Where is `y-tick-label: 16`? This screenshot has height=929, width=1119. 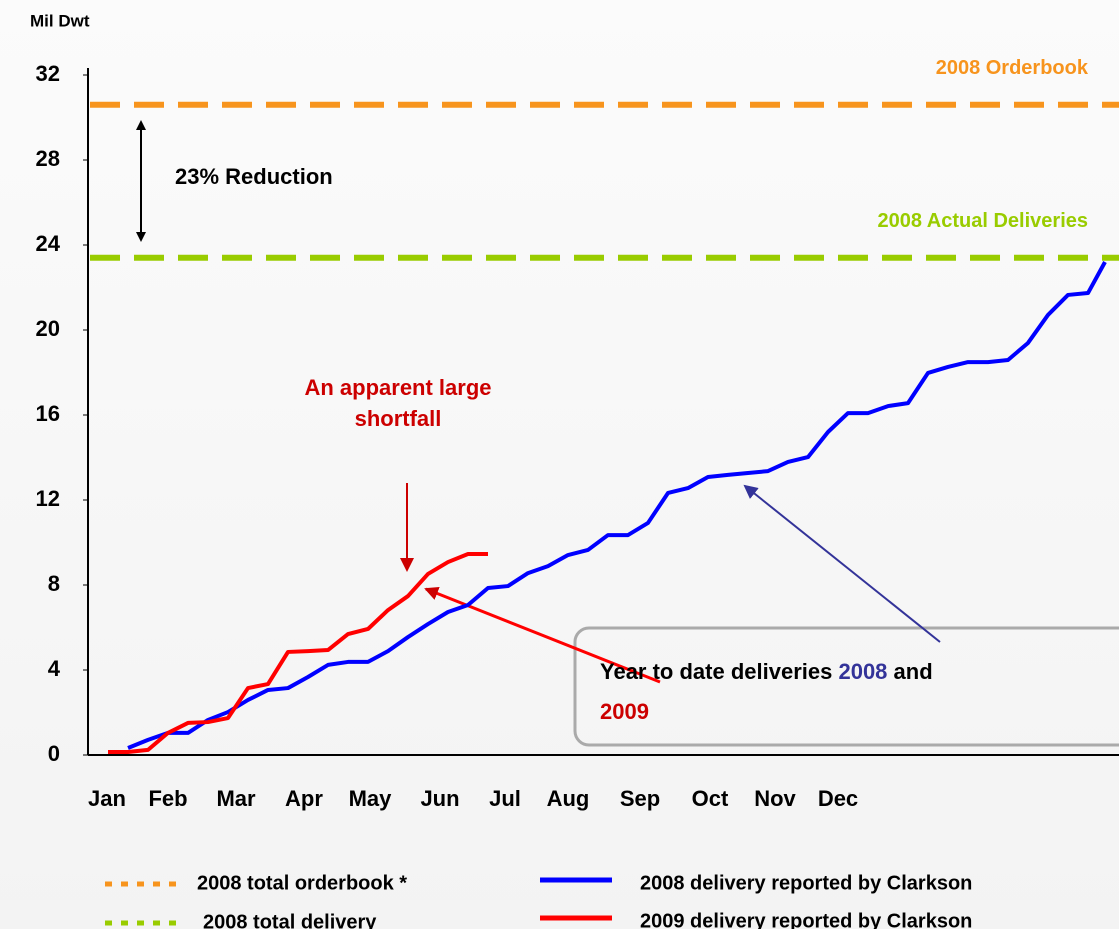
y-tick-label: 16 is located at coordinates (48, 413).